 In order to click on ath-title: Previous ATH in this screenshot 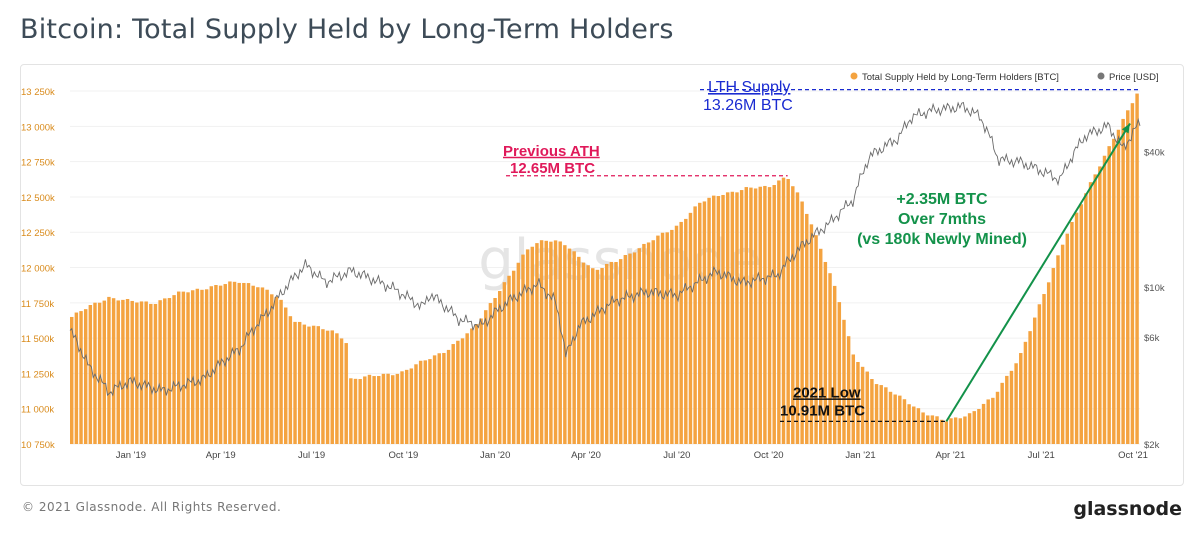, I will do `click(551, 151)`.